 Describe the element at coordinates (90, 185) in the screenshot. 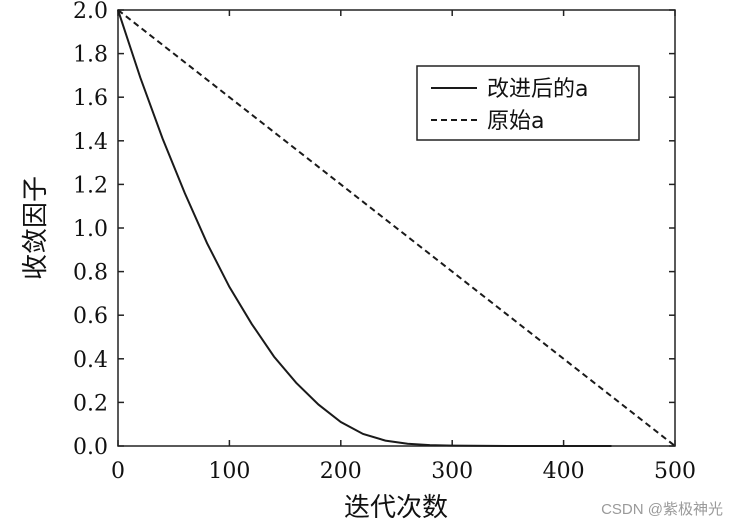

I see `y-tick-label-6: 1.2` at that location.